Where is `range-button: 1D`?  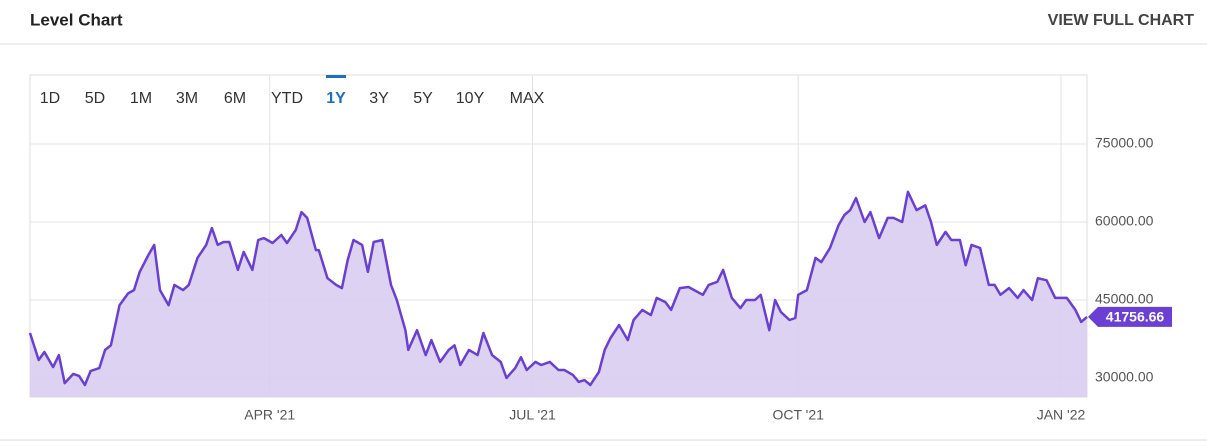
range-button: 1D is located at coordinates (50, 98).